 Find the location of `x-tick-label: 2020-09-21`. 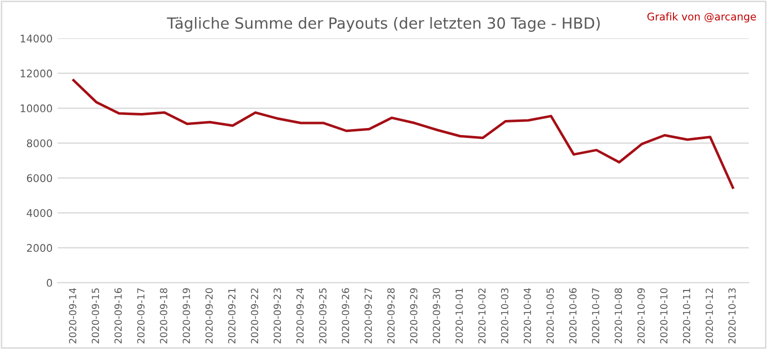

x-tick-label: 2020-09-21 is located at coordinates (232, 316).